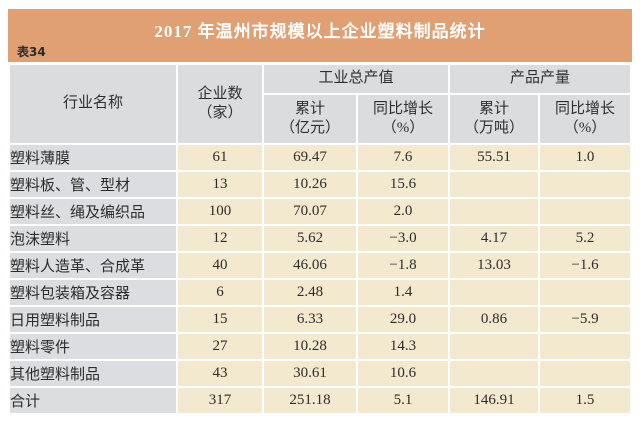  I want to click on row-industry: 泡沫塑料, so click(93, 238).